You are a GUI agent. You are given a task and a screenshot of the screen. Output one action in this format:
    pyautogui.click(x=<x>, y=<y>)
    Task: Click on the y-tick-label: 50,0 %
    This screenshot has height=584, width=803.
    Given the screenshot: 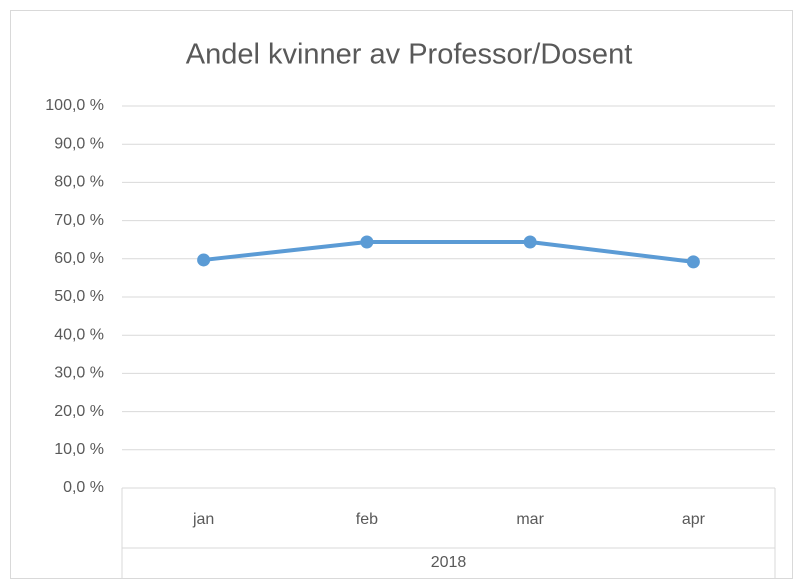 What is the action you would take?
    pyautogui.click(x=79, y=296)
    